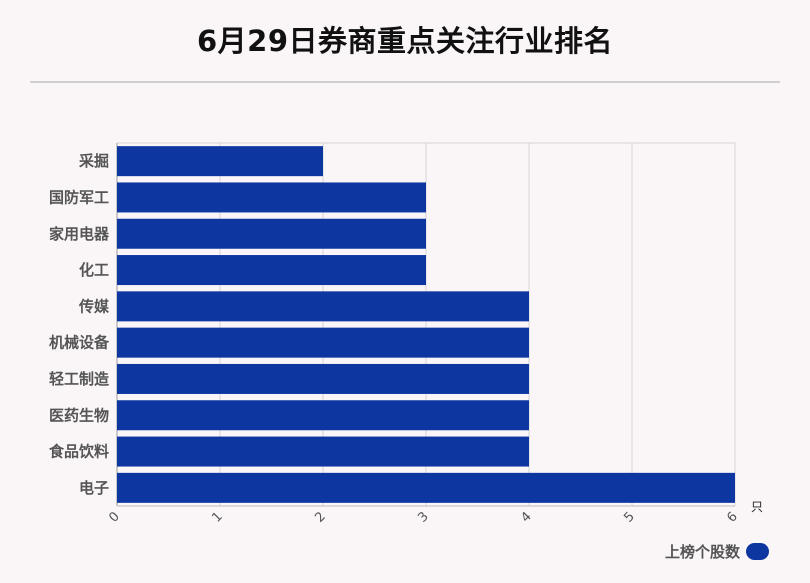 The image size is (810, 583). I want to click on chart-title: 6月29日券商重点关注行业排名, so click(405, 41).